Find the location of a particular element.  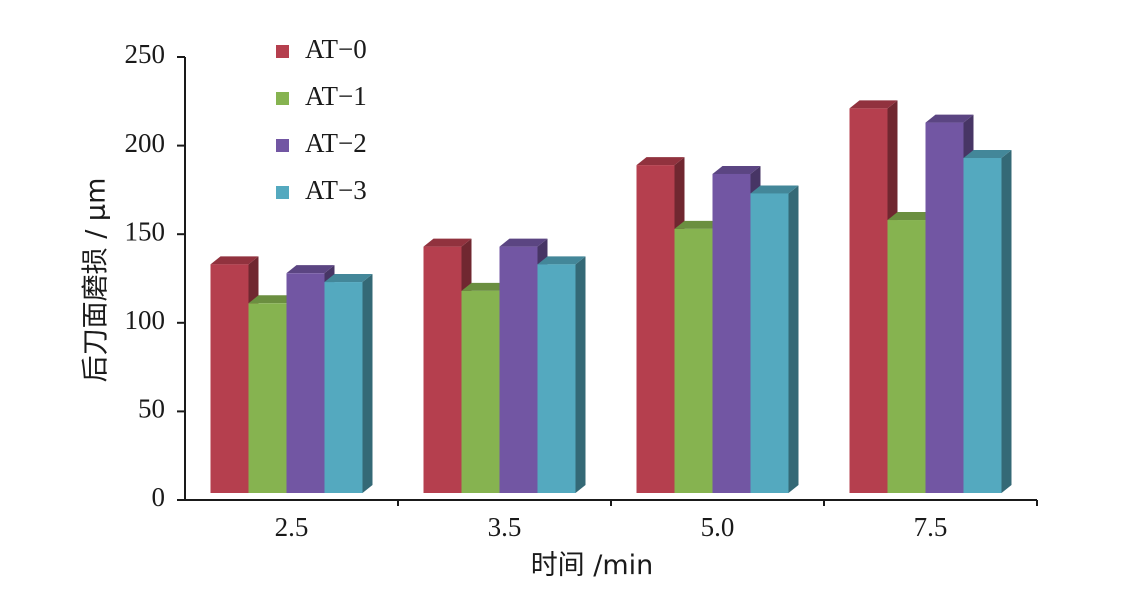

legend-label: AT−2 is located at coordinates (336, 143).